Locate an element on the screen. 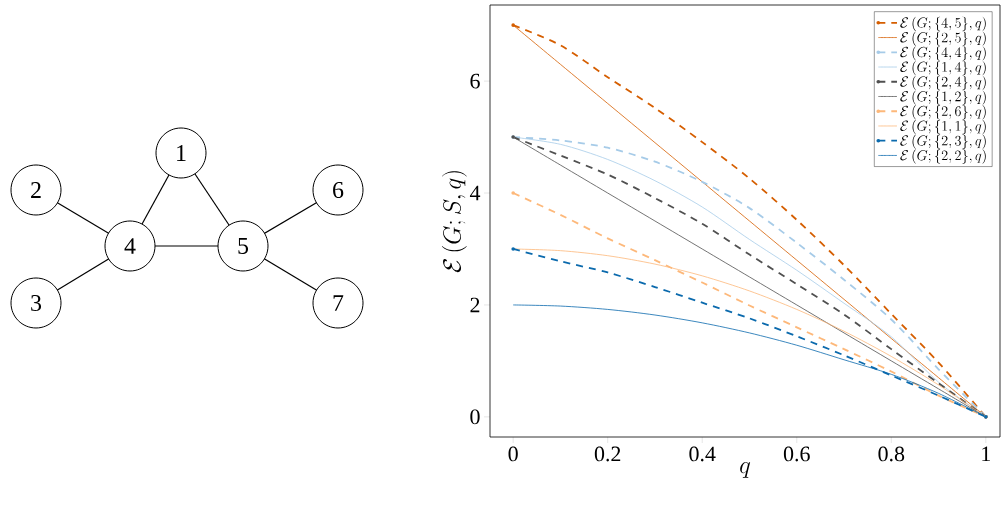 Image resolution: width=1002 pixels, height=521 pixels. text: 7 is located at coordinates (338, 303).